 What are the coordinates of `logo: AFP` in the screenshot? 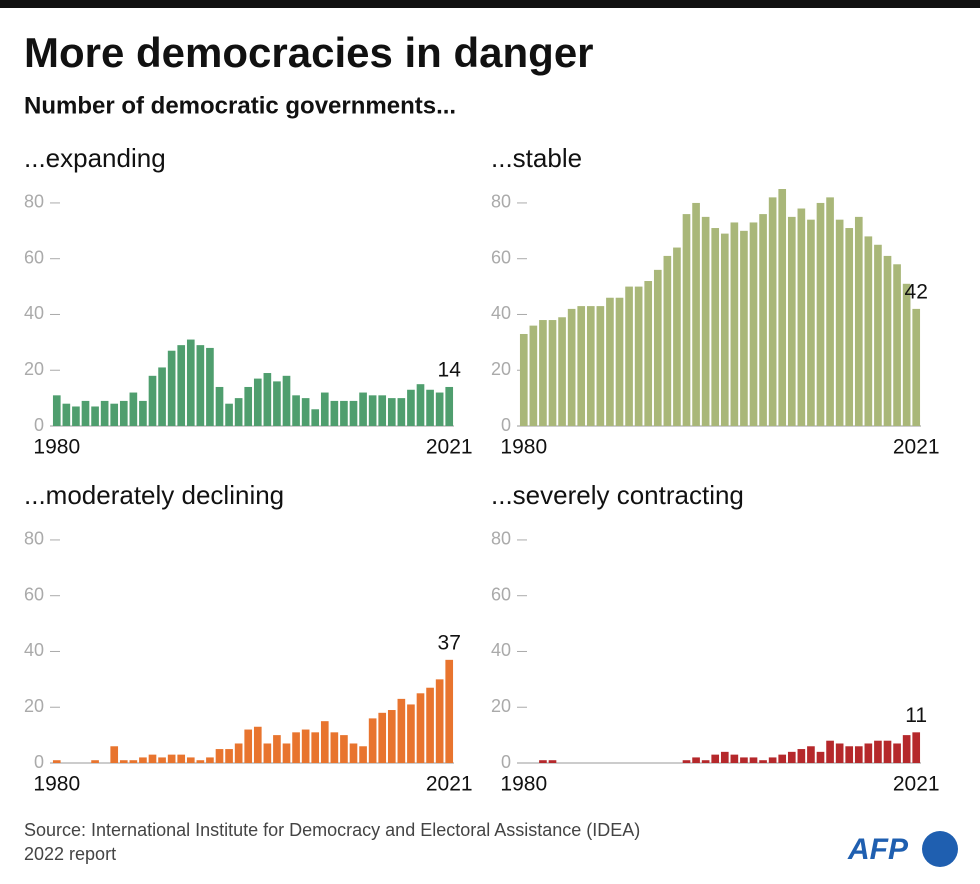 It's located at (878, 849).